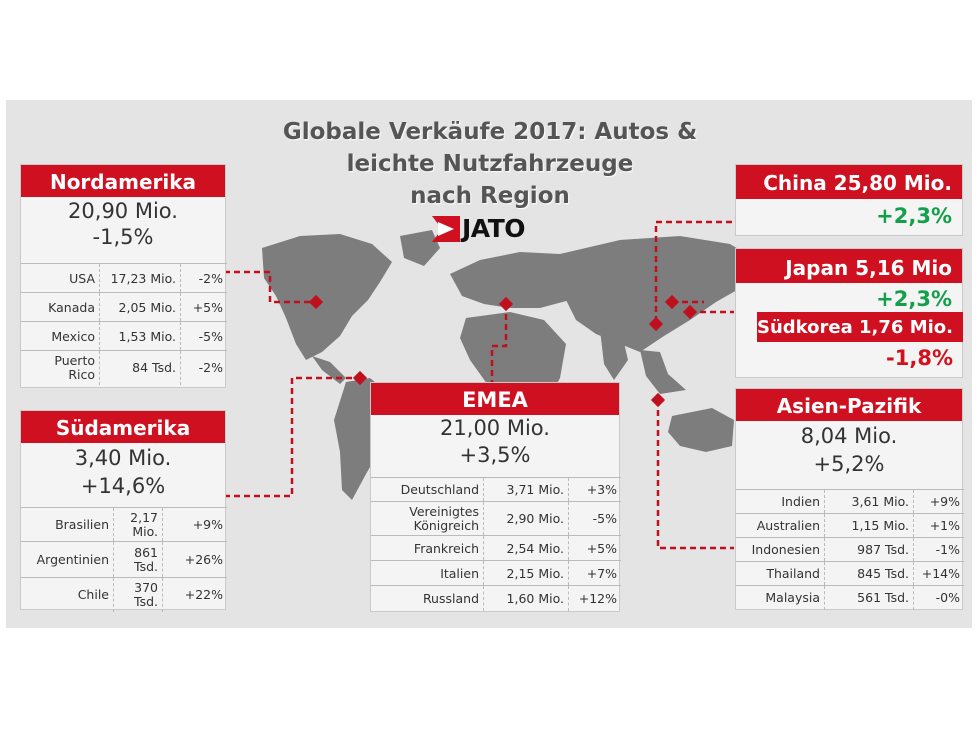 This screenshot has width=978, height=734. I want to click on table-row: Mexico 1,53 Mio. -5%, so click(124, 336).